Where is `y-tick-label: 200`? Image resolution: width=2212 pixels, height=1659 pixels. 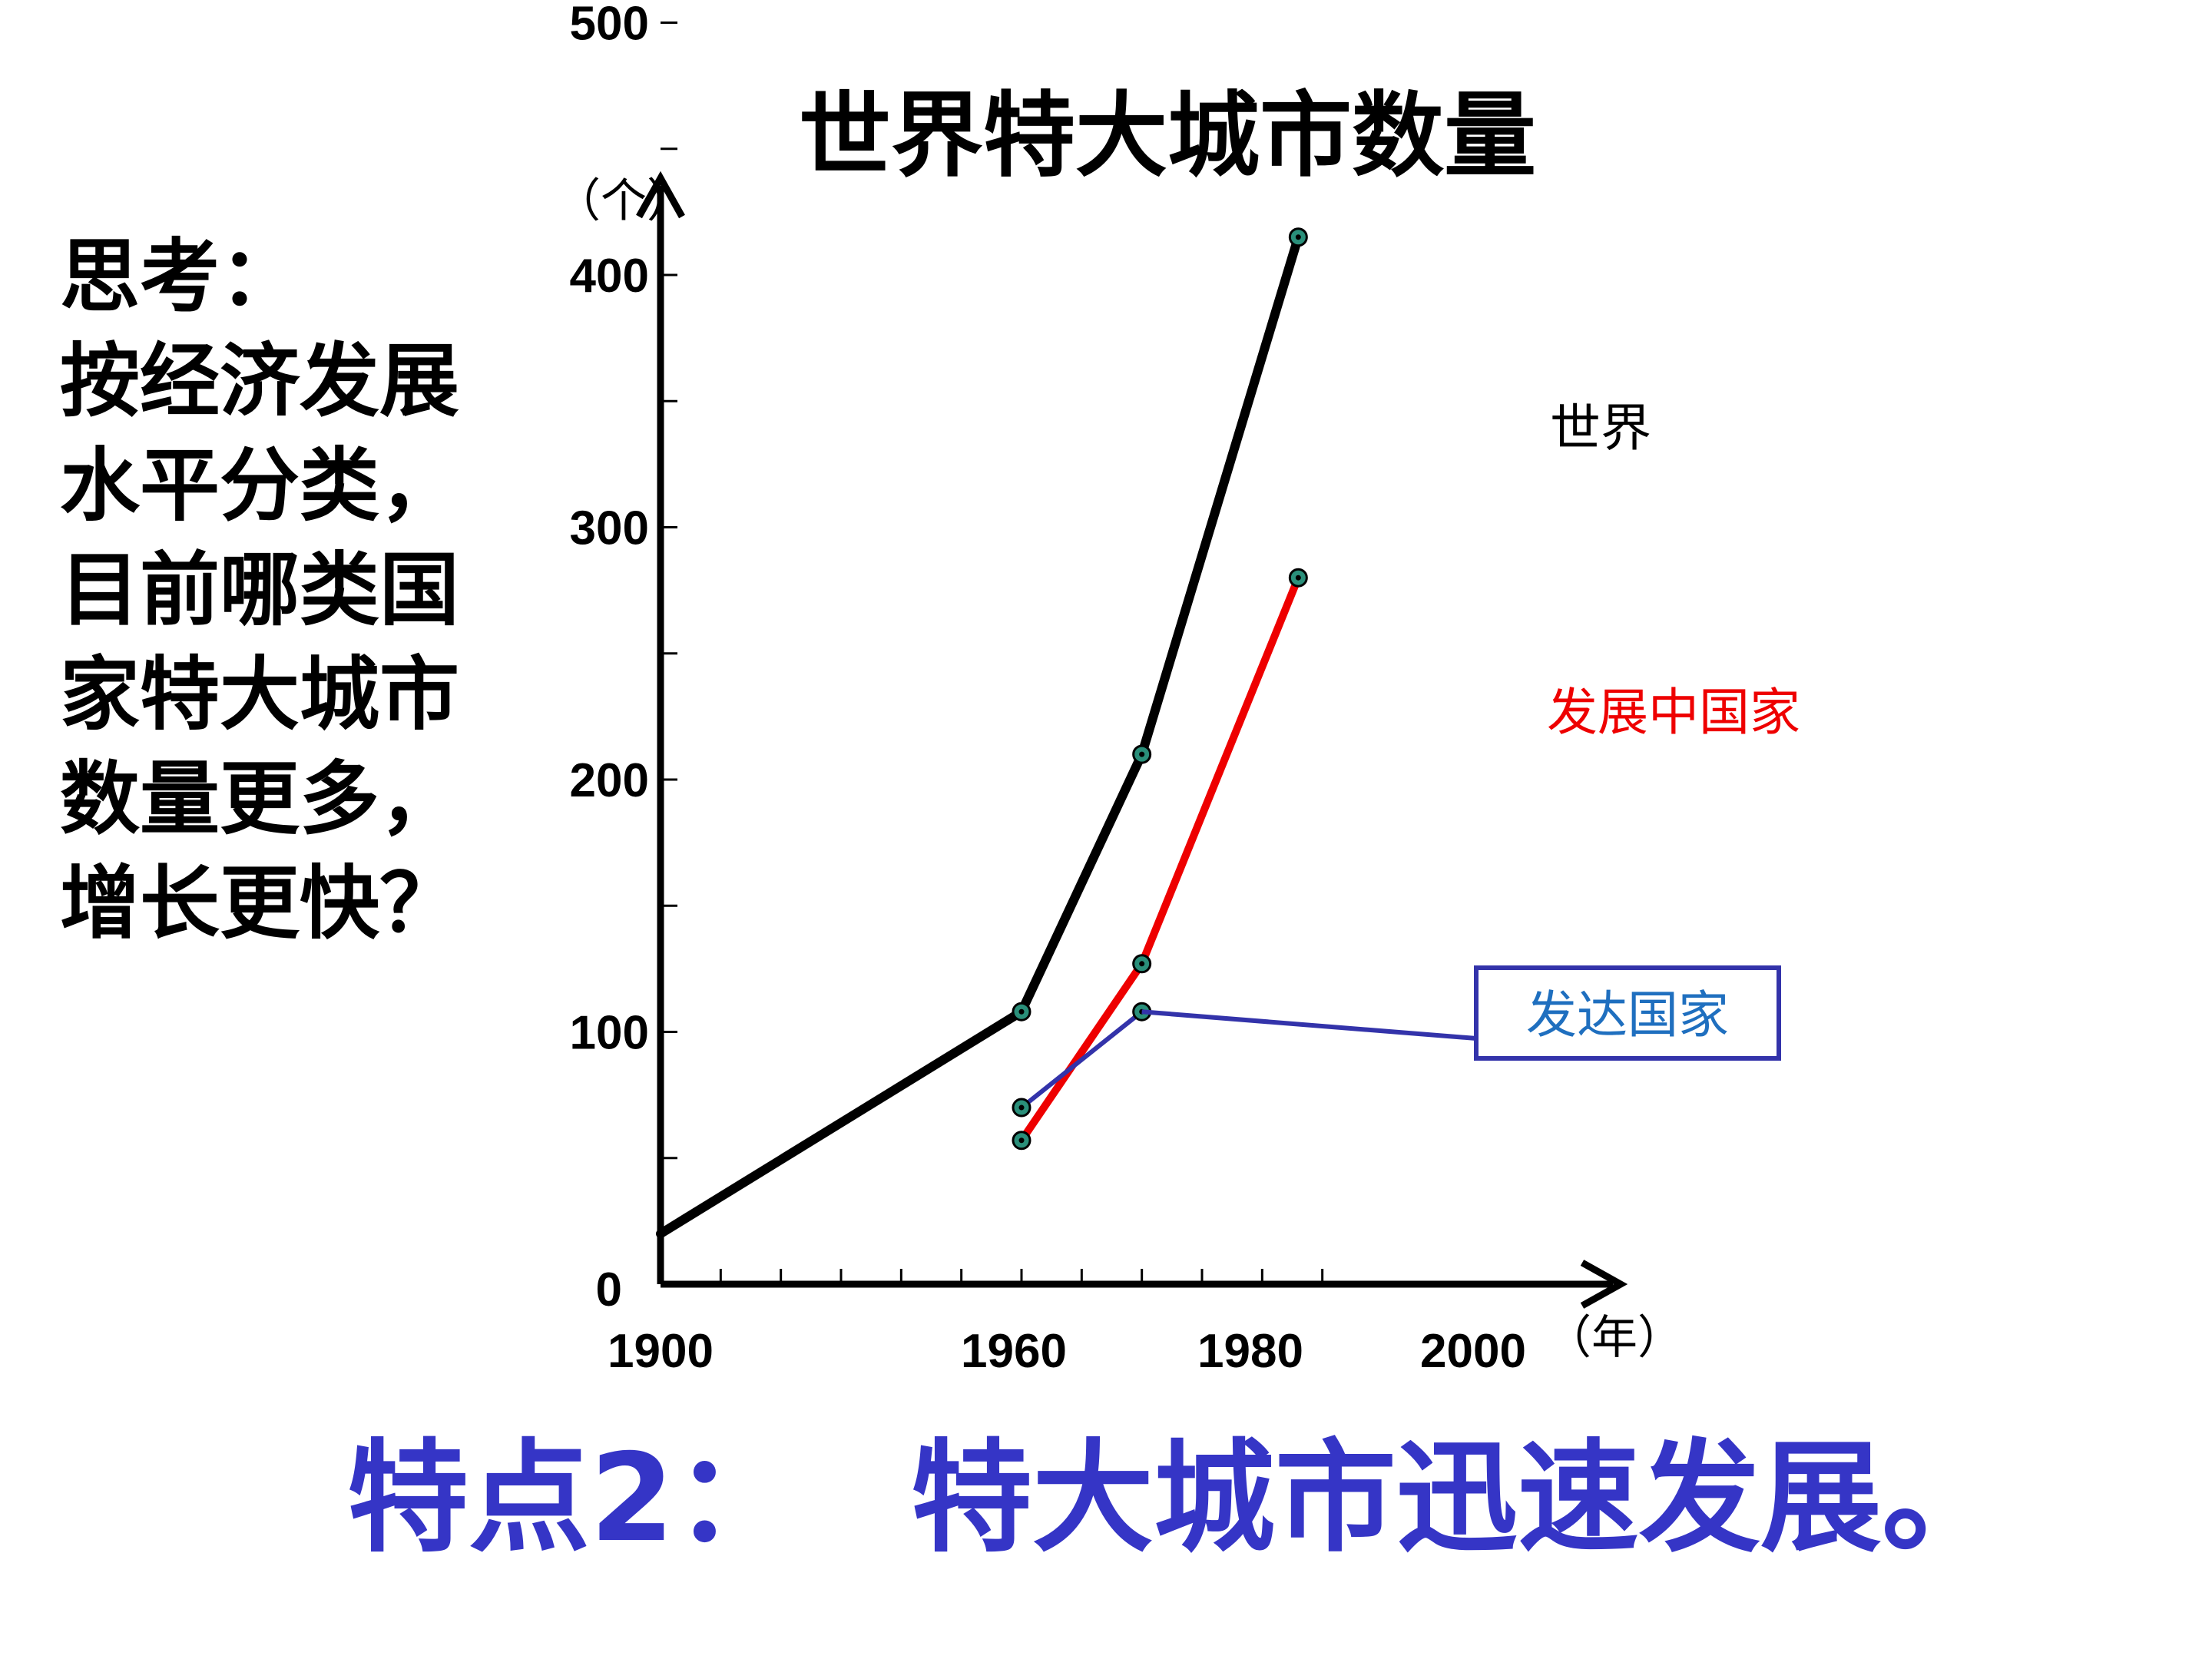
y-tick-label: 200 is located at coordinates (609, 780).